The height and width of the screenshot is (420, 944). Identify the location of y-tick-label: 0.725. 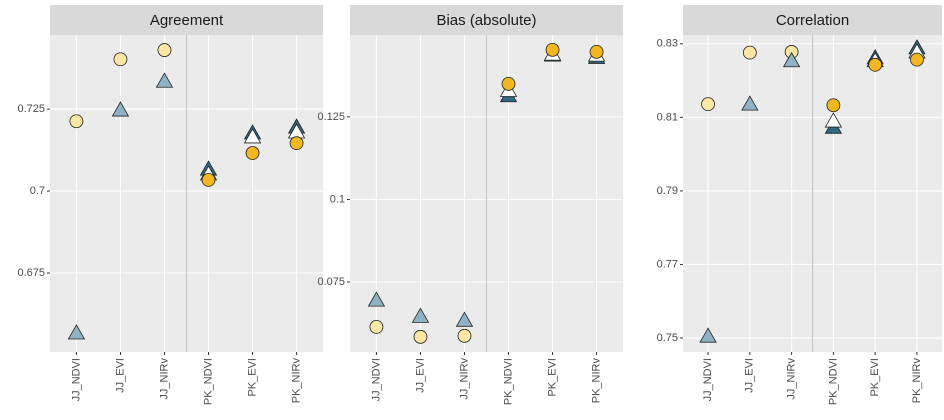
(31, 109).